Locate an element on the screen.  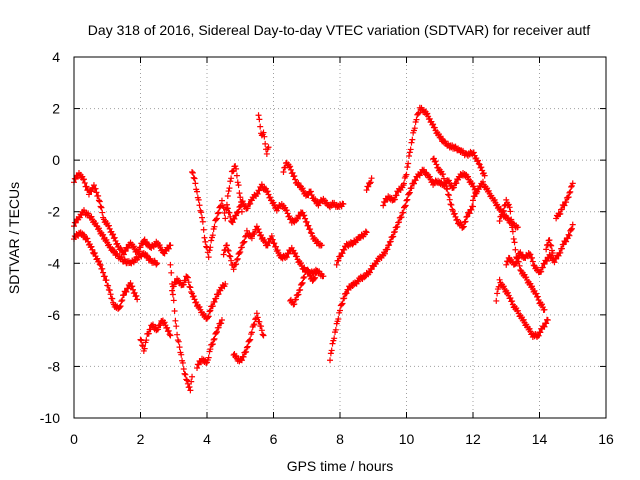
series-track-l is located at coordinates (263, 134).